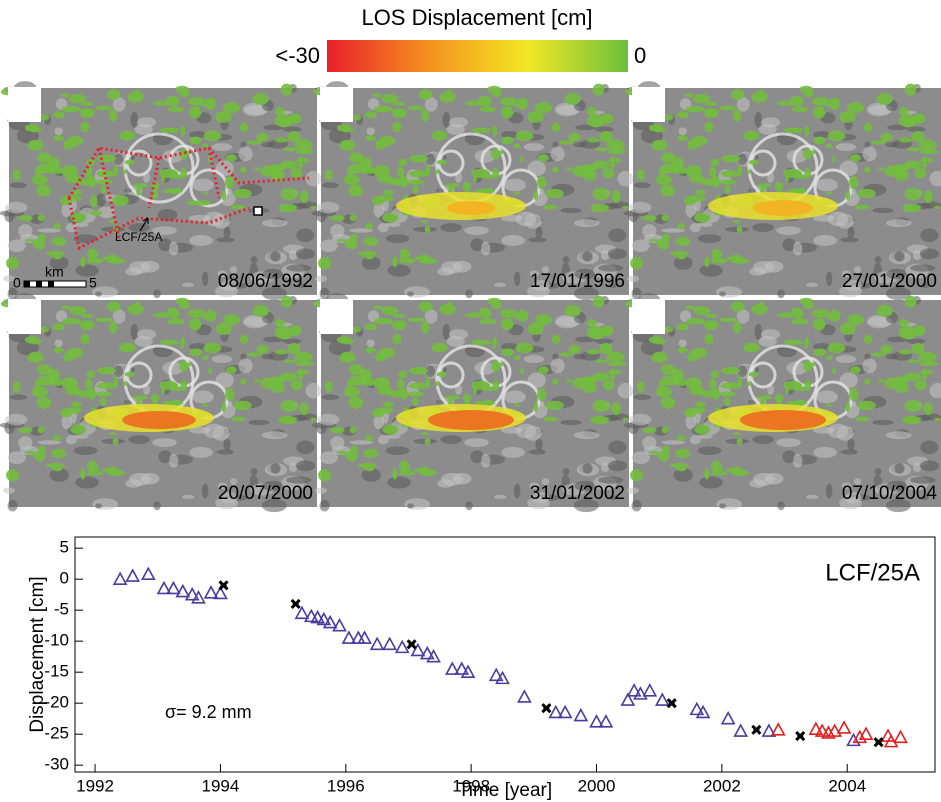  What do you see at coordinates (17, 283) in the screenshot?
I see `scale-start: 0` at bounding box center [17, 283].